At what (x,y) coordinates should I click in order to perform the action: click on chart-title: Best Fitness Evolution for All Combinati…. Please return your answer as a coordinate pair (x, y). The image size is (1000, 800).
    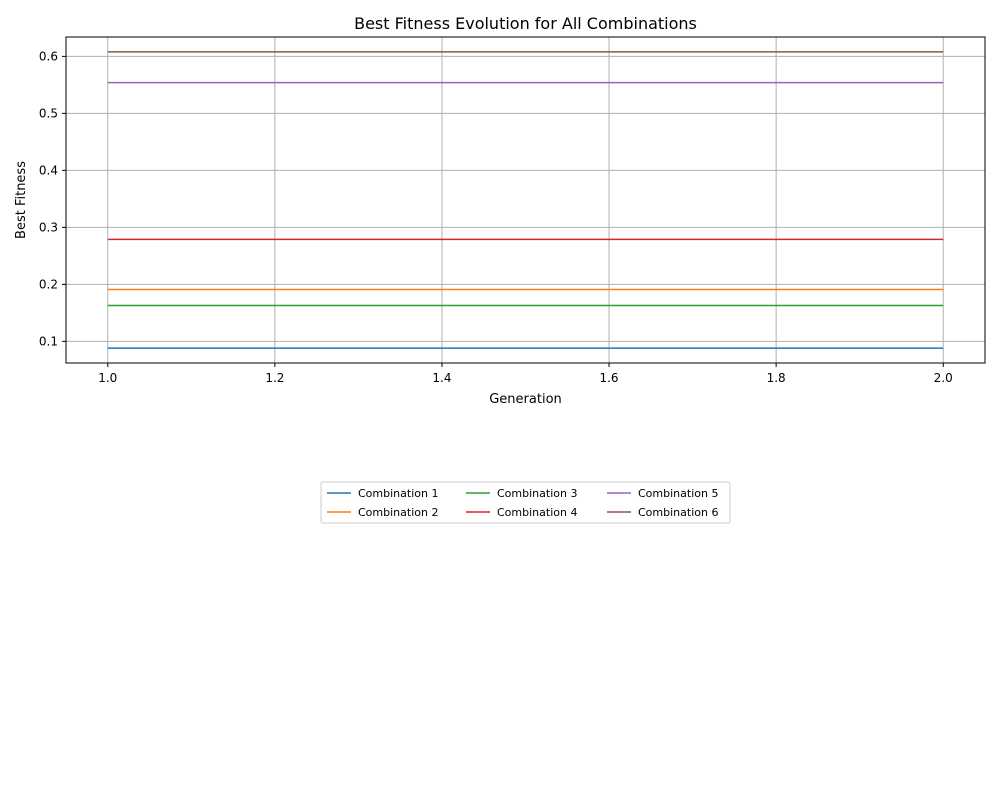
    Looking at the image, I should click on (525, 23).